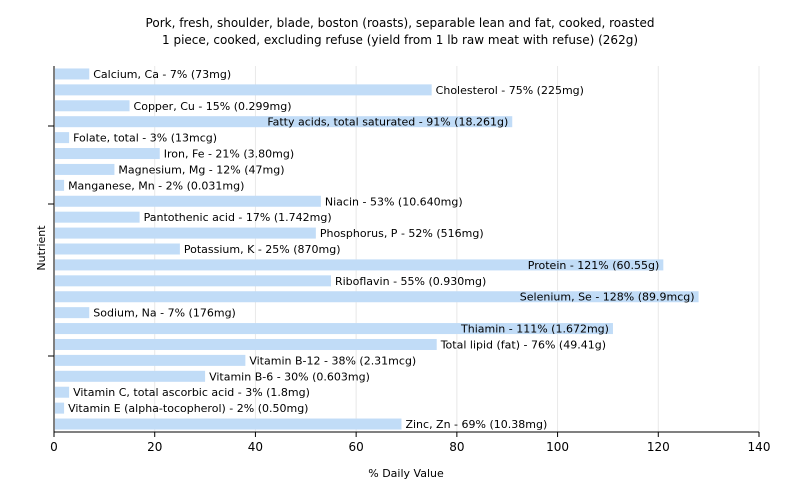 The height and width of the screenshot is (504, 800). What do you see at coordinates (213, 106) in the screenshot?
I see `bar-label: Copper, Cu - 15% (0.299mg)` at bounding box center [213, 106].